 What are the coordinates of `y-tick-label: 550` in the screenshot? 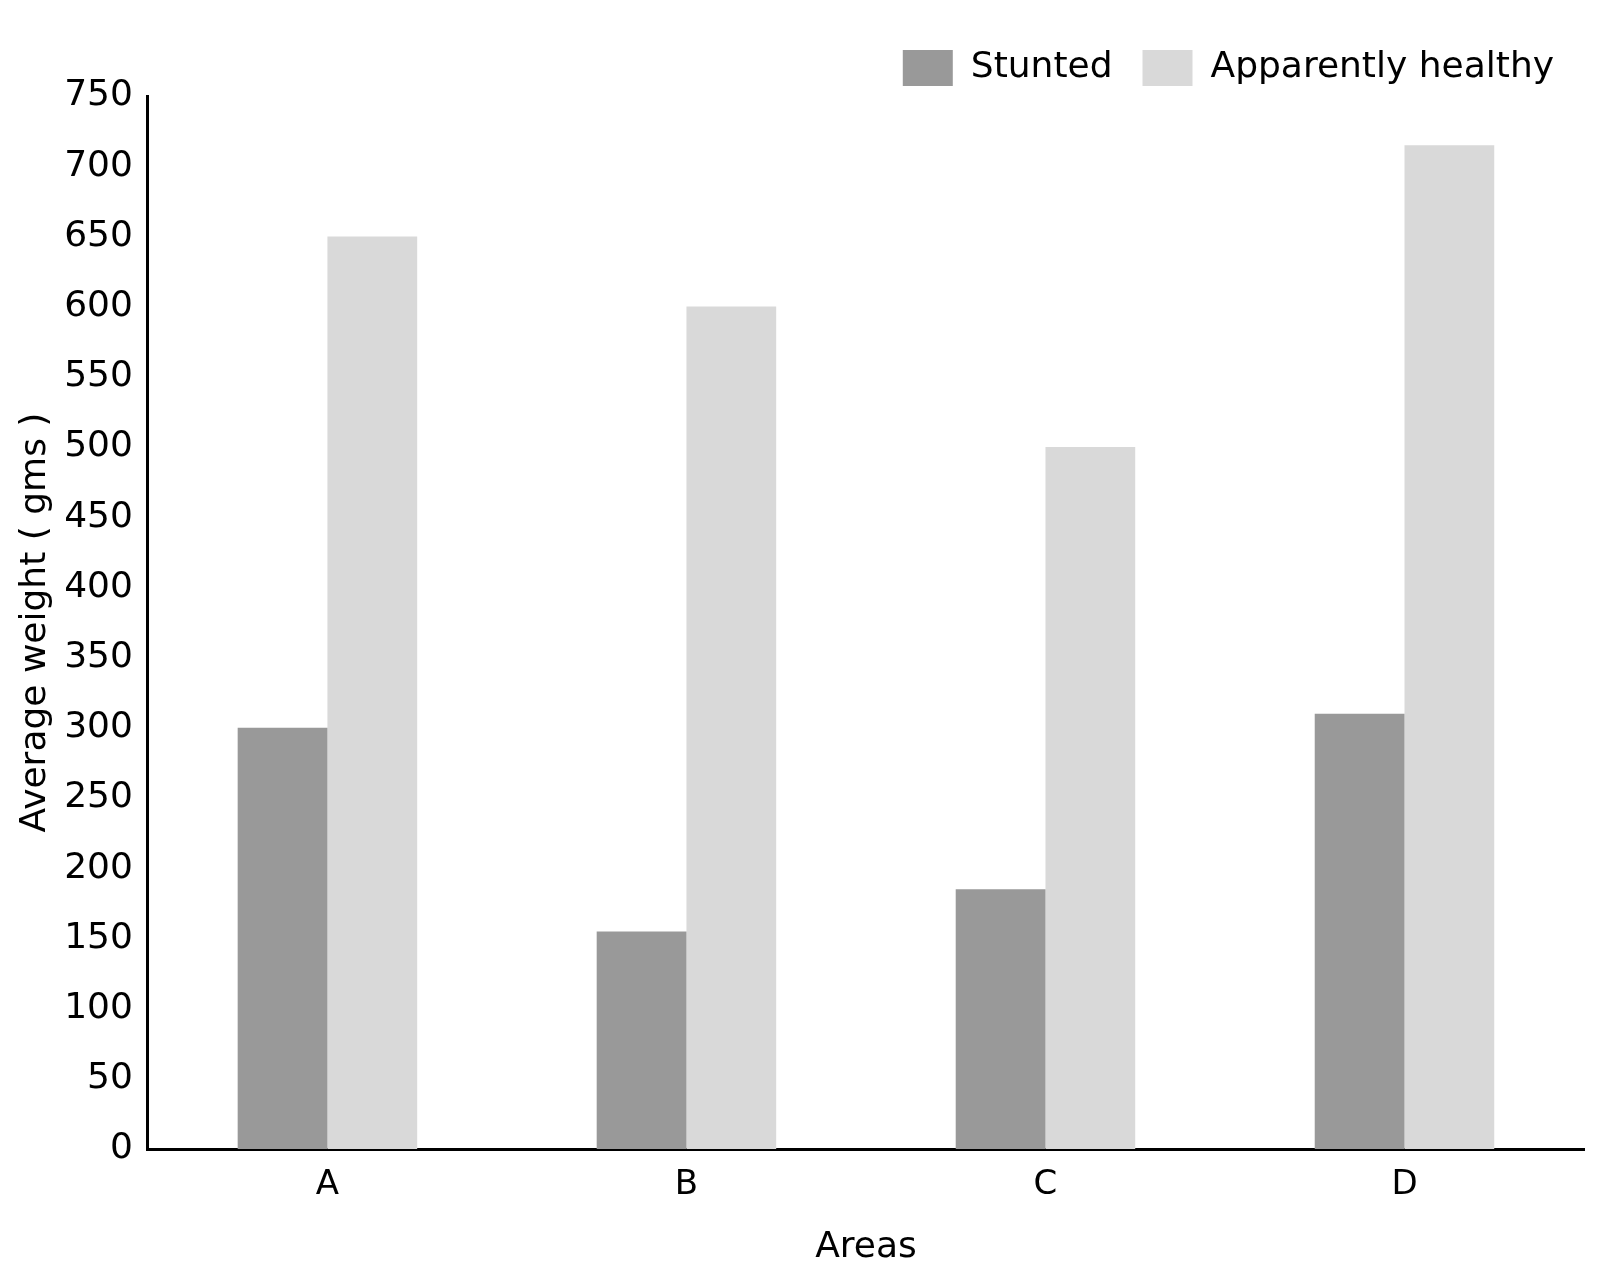 It's located at (98, 374).